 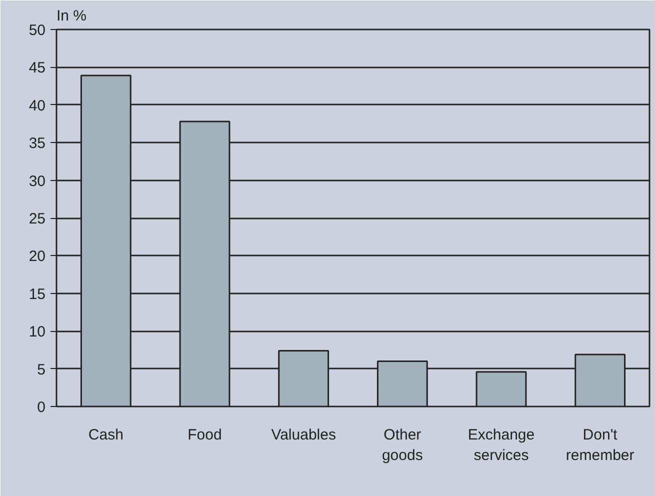 I want to click on y-tick-label: 0, so click(x=41, y=407).